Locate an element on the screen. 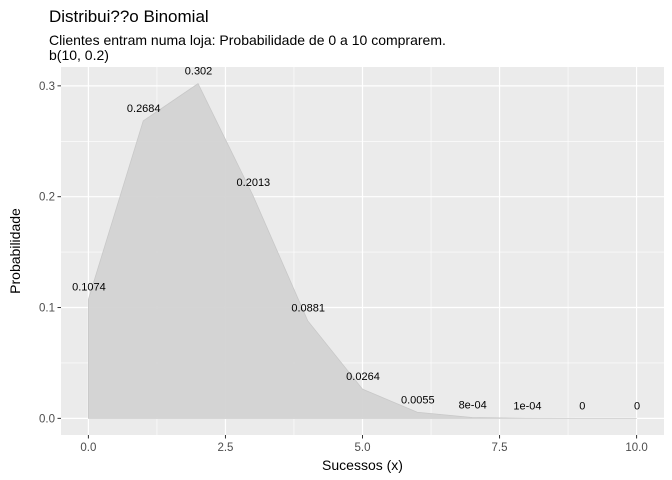 The image size is (672, 480). y-tick-label: 0.3 is located at coordinates (47, 87).